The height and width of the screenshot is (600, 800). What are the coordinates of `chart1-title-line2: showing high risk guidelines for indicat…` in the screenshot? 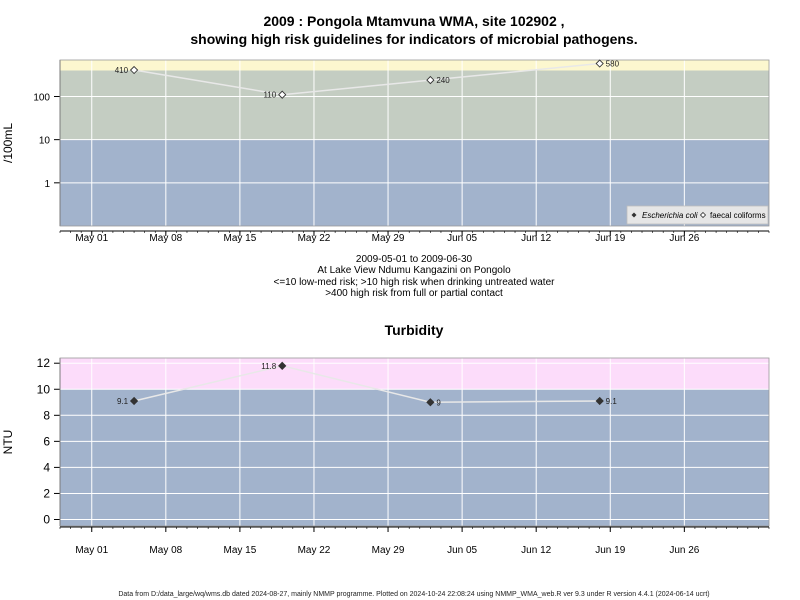 It's located at (413, 39).